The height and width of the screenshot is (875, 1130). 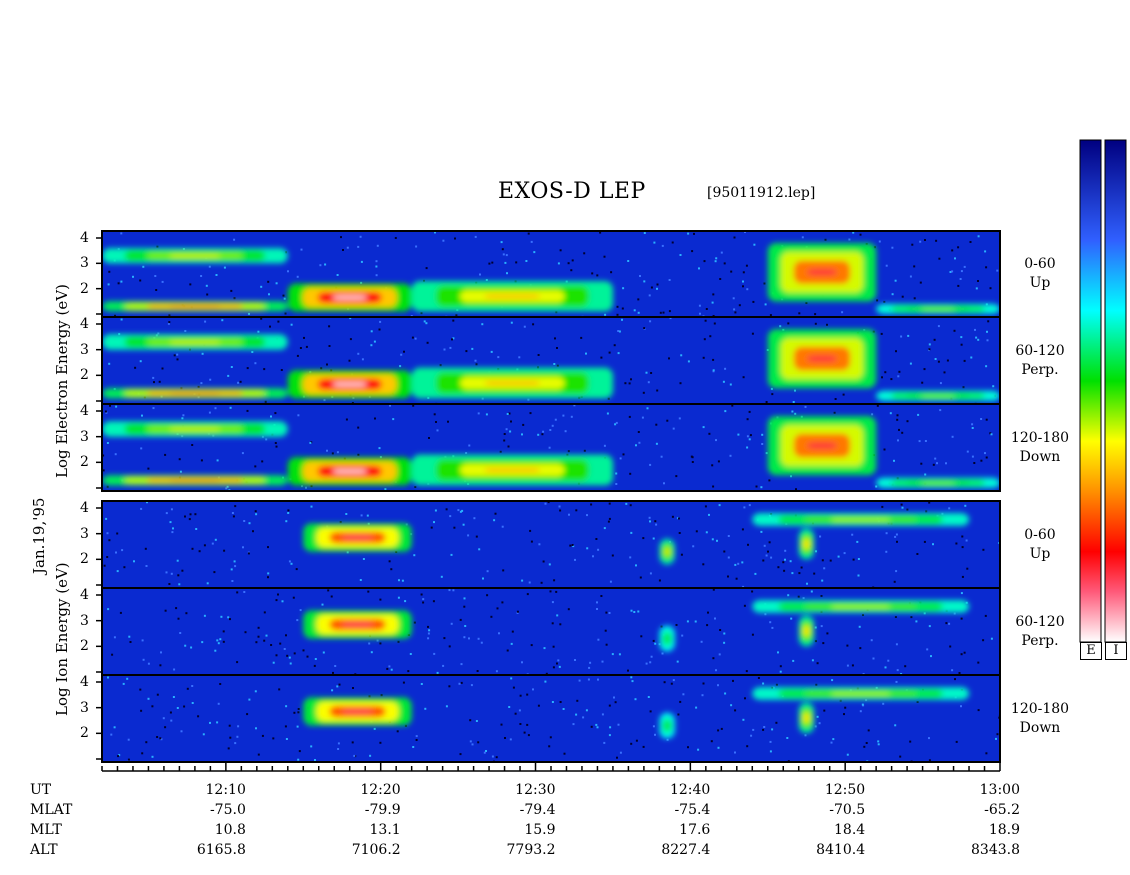 I want to click on axis-alt-value: 8343.8, so click(x=995, y=850).